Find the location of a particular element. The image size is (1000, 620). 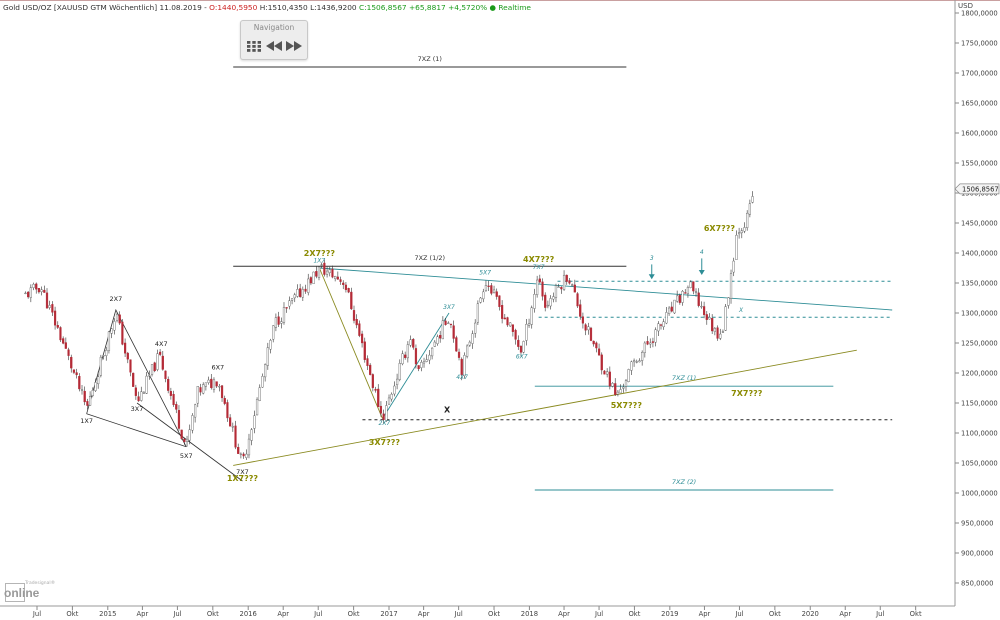

wave-label-teal: 4X7 is located at coordinates (462, 377).